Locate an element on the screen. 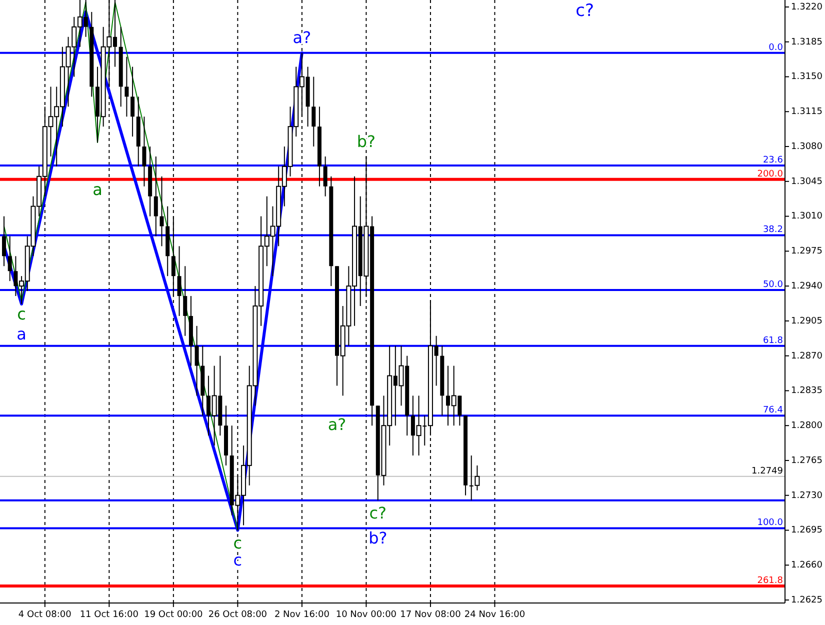 The image size is (825, 625). y-tick-label: 1.2660 is located at coordinates (807, 565).